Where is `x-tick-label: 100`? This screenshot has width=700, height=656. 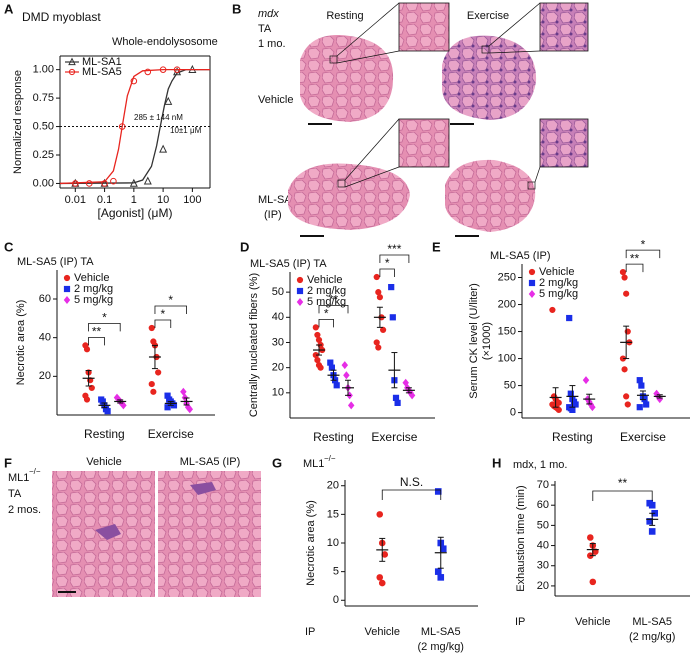
x-tick-label: 100 is located at coordinates (192, 200).